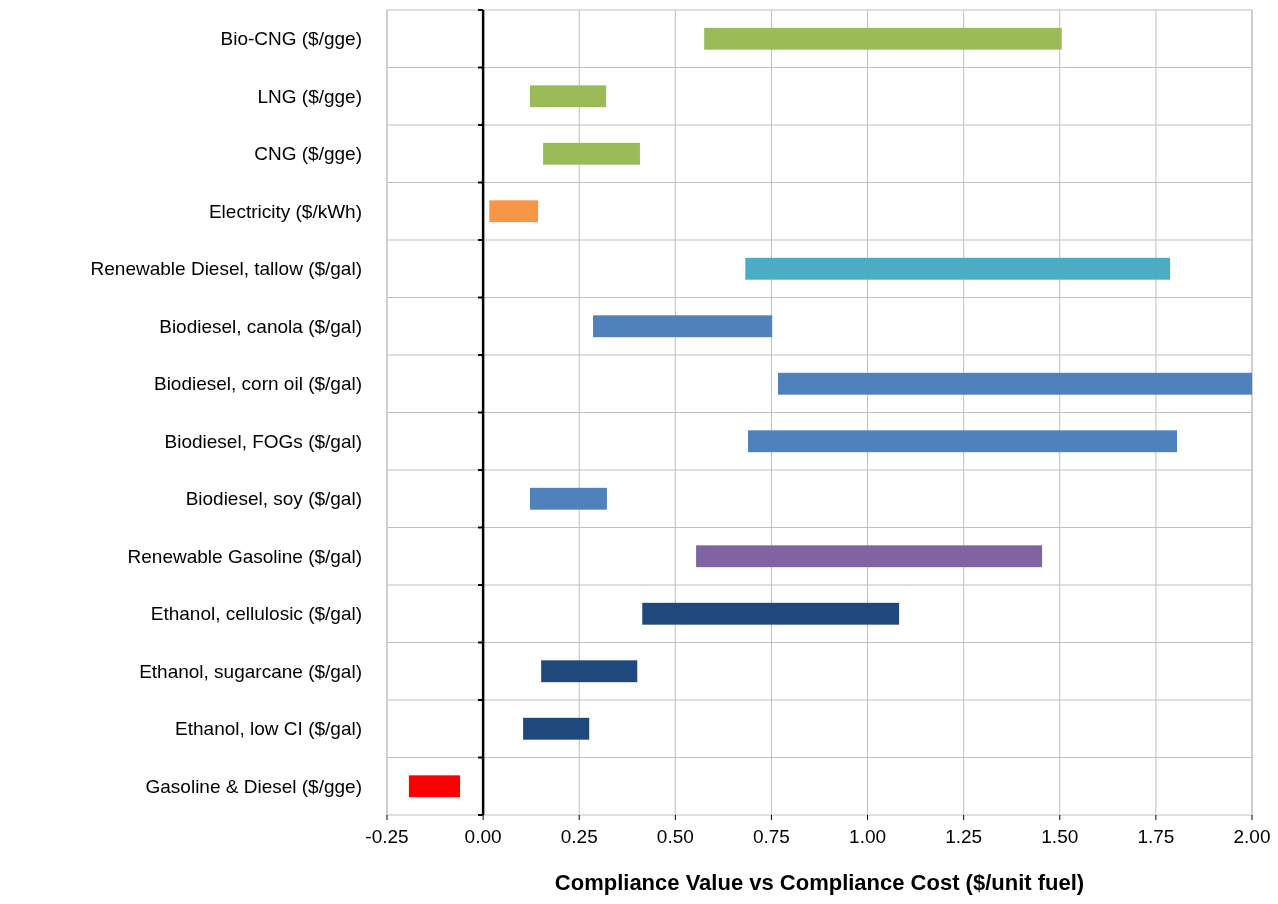  I want to click on x-tick-label: 1.75, so click(1156, 836).